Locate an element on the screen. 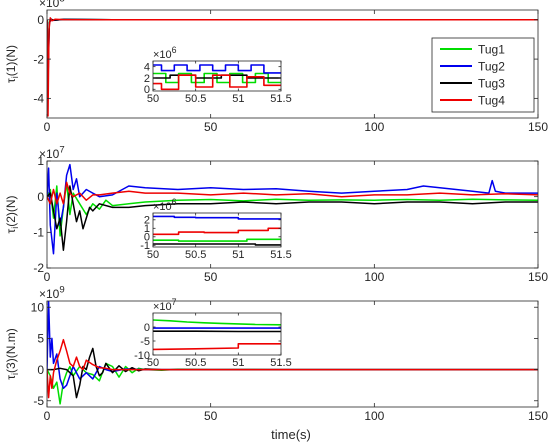  panel-3-inset-frame is located at coordinates (217, 334).